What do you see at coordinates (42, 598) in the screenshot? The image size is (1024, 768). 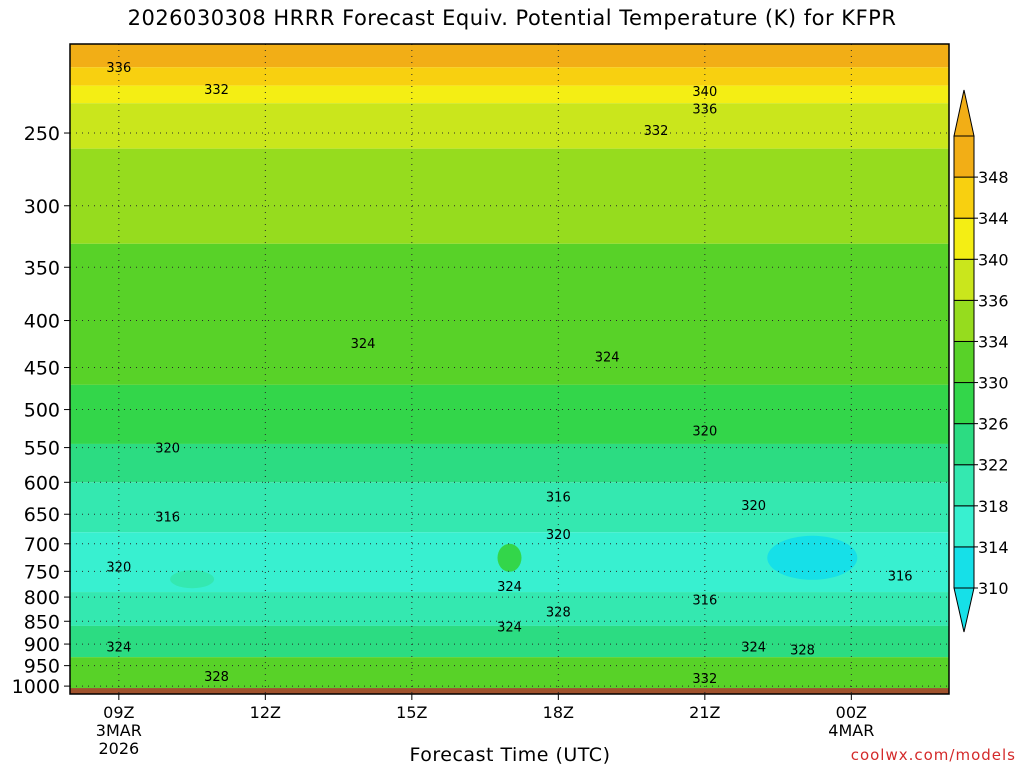 I see `y-tick-label: 800` at bounding box center [42, 598].